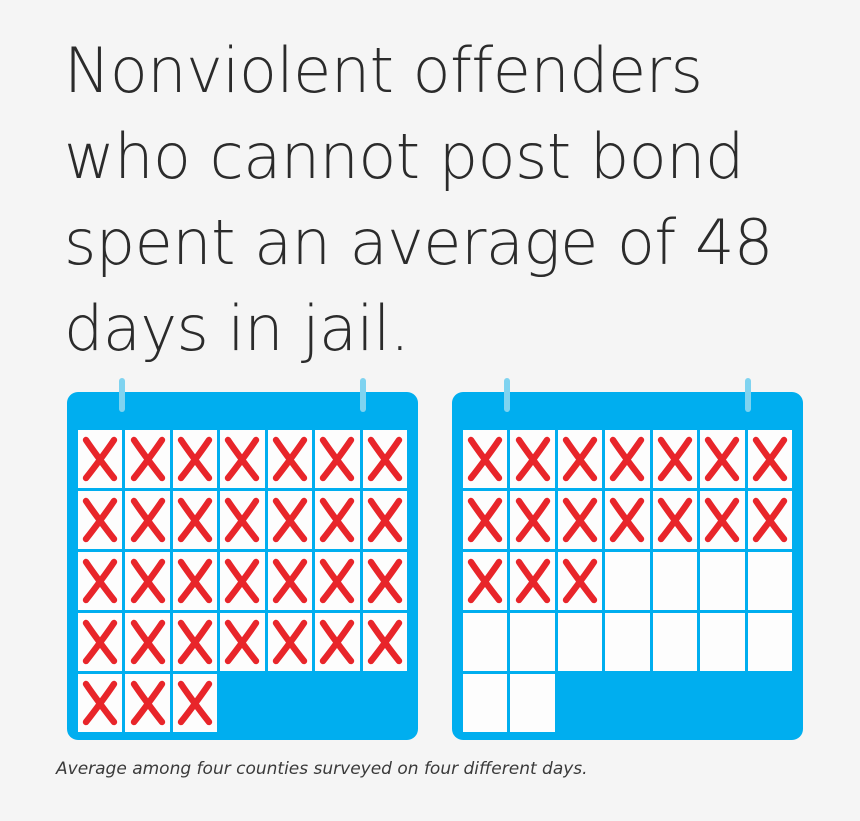  I want to click on headline-line-4: days in jail., so click(237, 328).